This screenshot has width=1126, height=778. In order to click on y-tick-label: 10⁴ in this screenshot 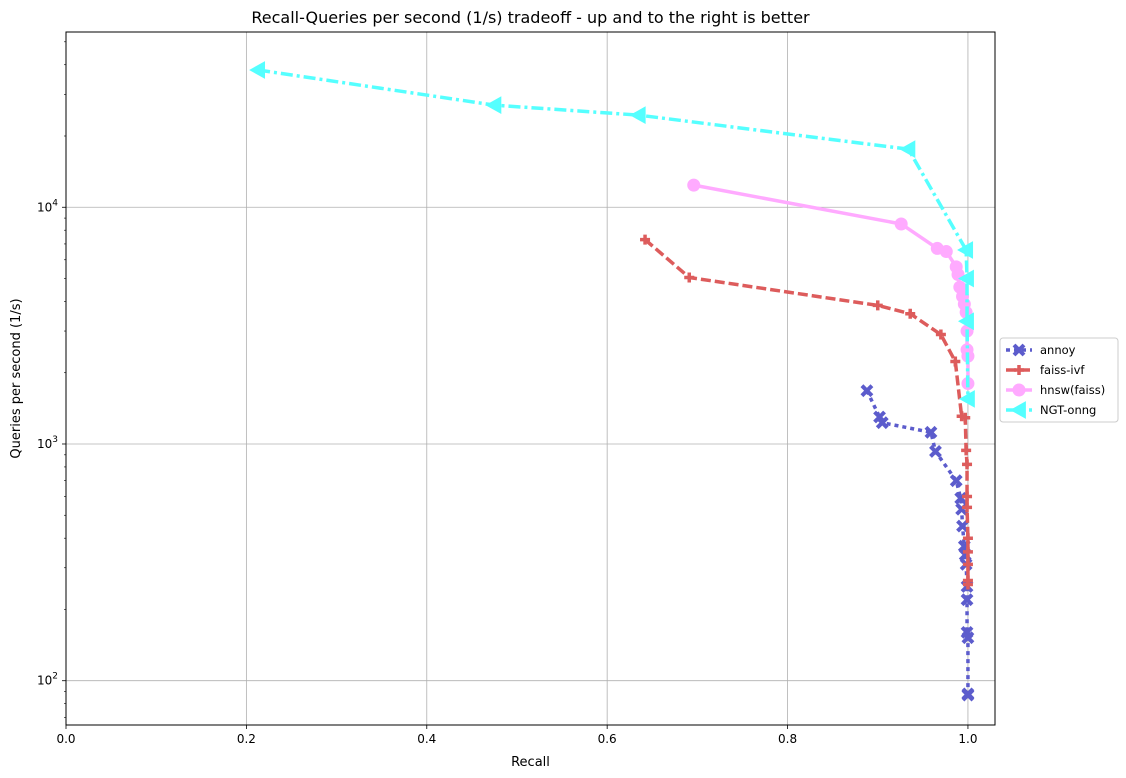, I will do `click(47, 206)`.